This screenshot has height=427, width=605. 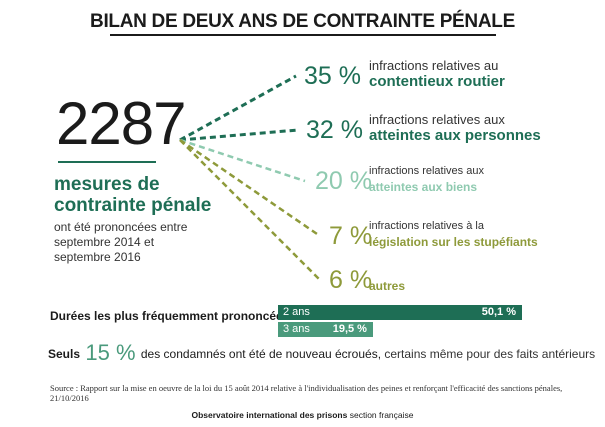 I want to click on category-name-5: autres, so click(x=387, y=286).